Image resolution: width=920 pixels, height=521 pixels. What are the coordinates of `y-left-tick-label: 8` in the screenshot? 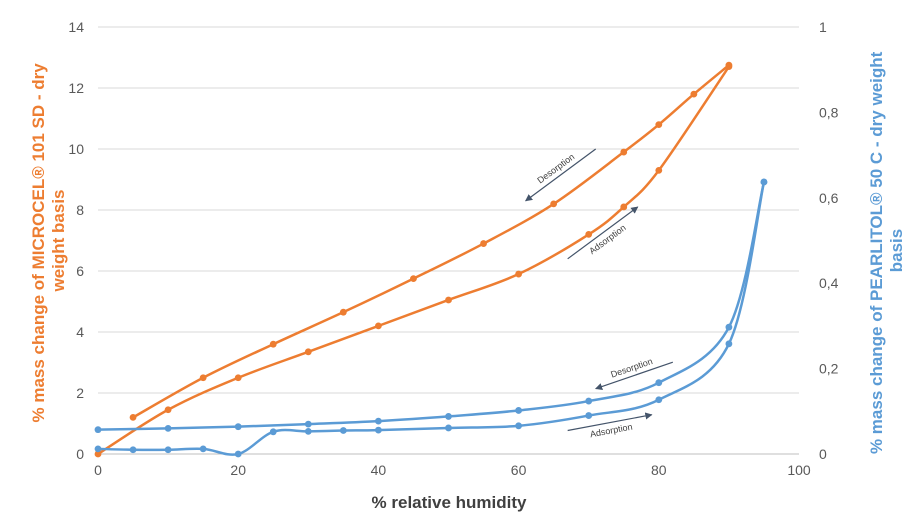 It's located at (80, 210).